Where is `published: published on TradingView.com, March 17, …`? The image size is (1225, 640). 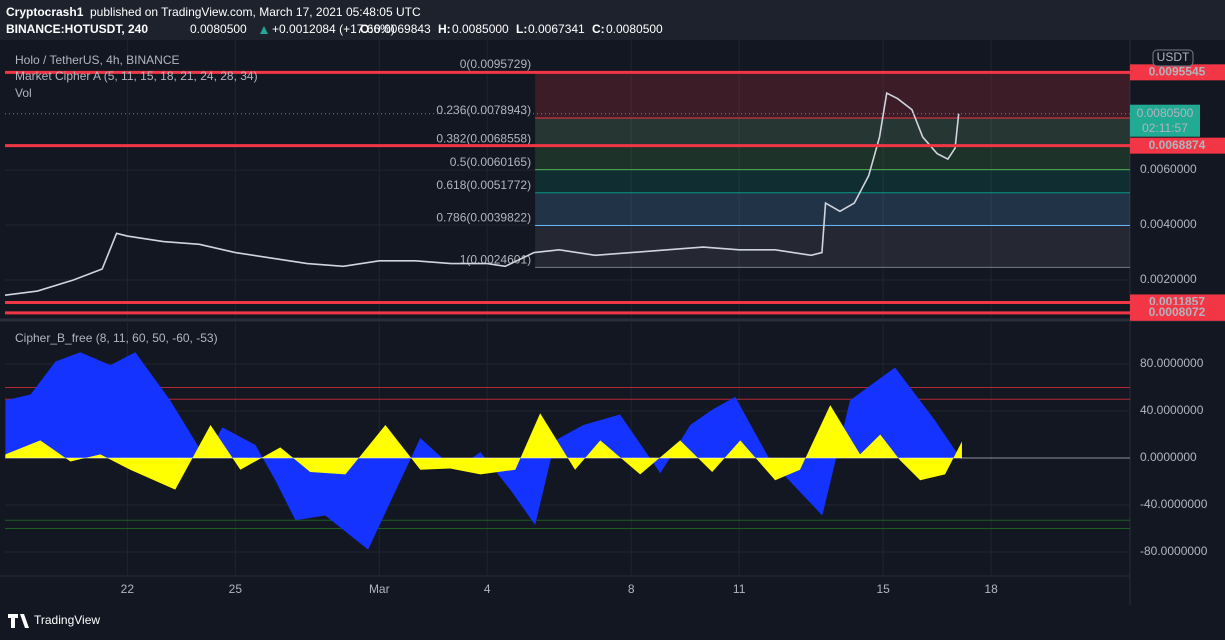 published: published on TradingView.com, March 17, … is located at coordinates (255, 12).